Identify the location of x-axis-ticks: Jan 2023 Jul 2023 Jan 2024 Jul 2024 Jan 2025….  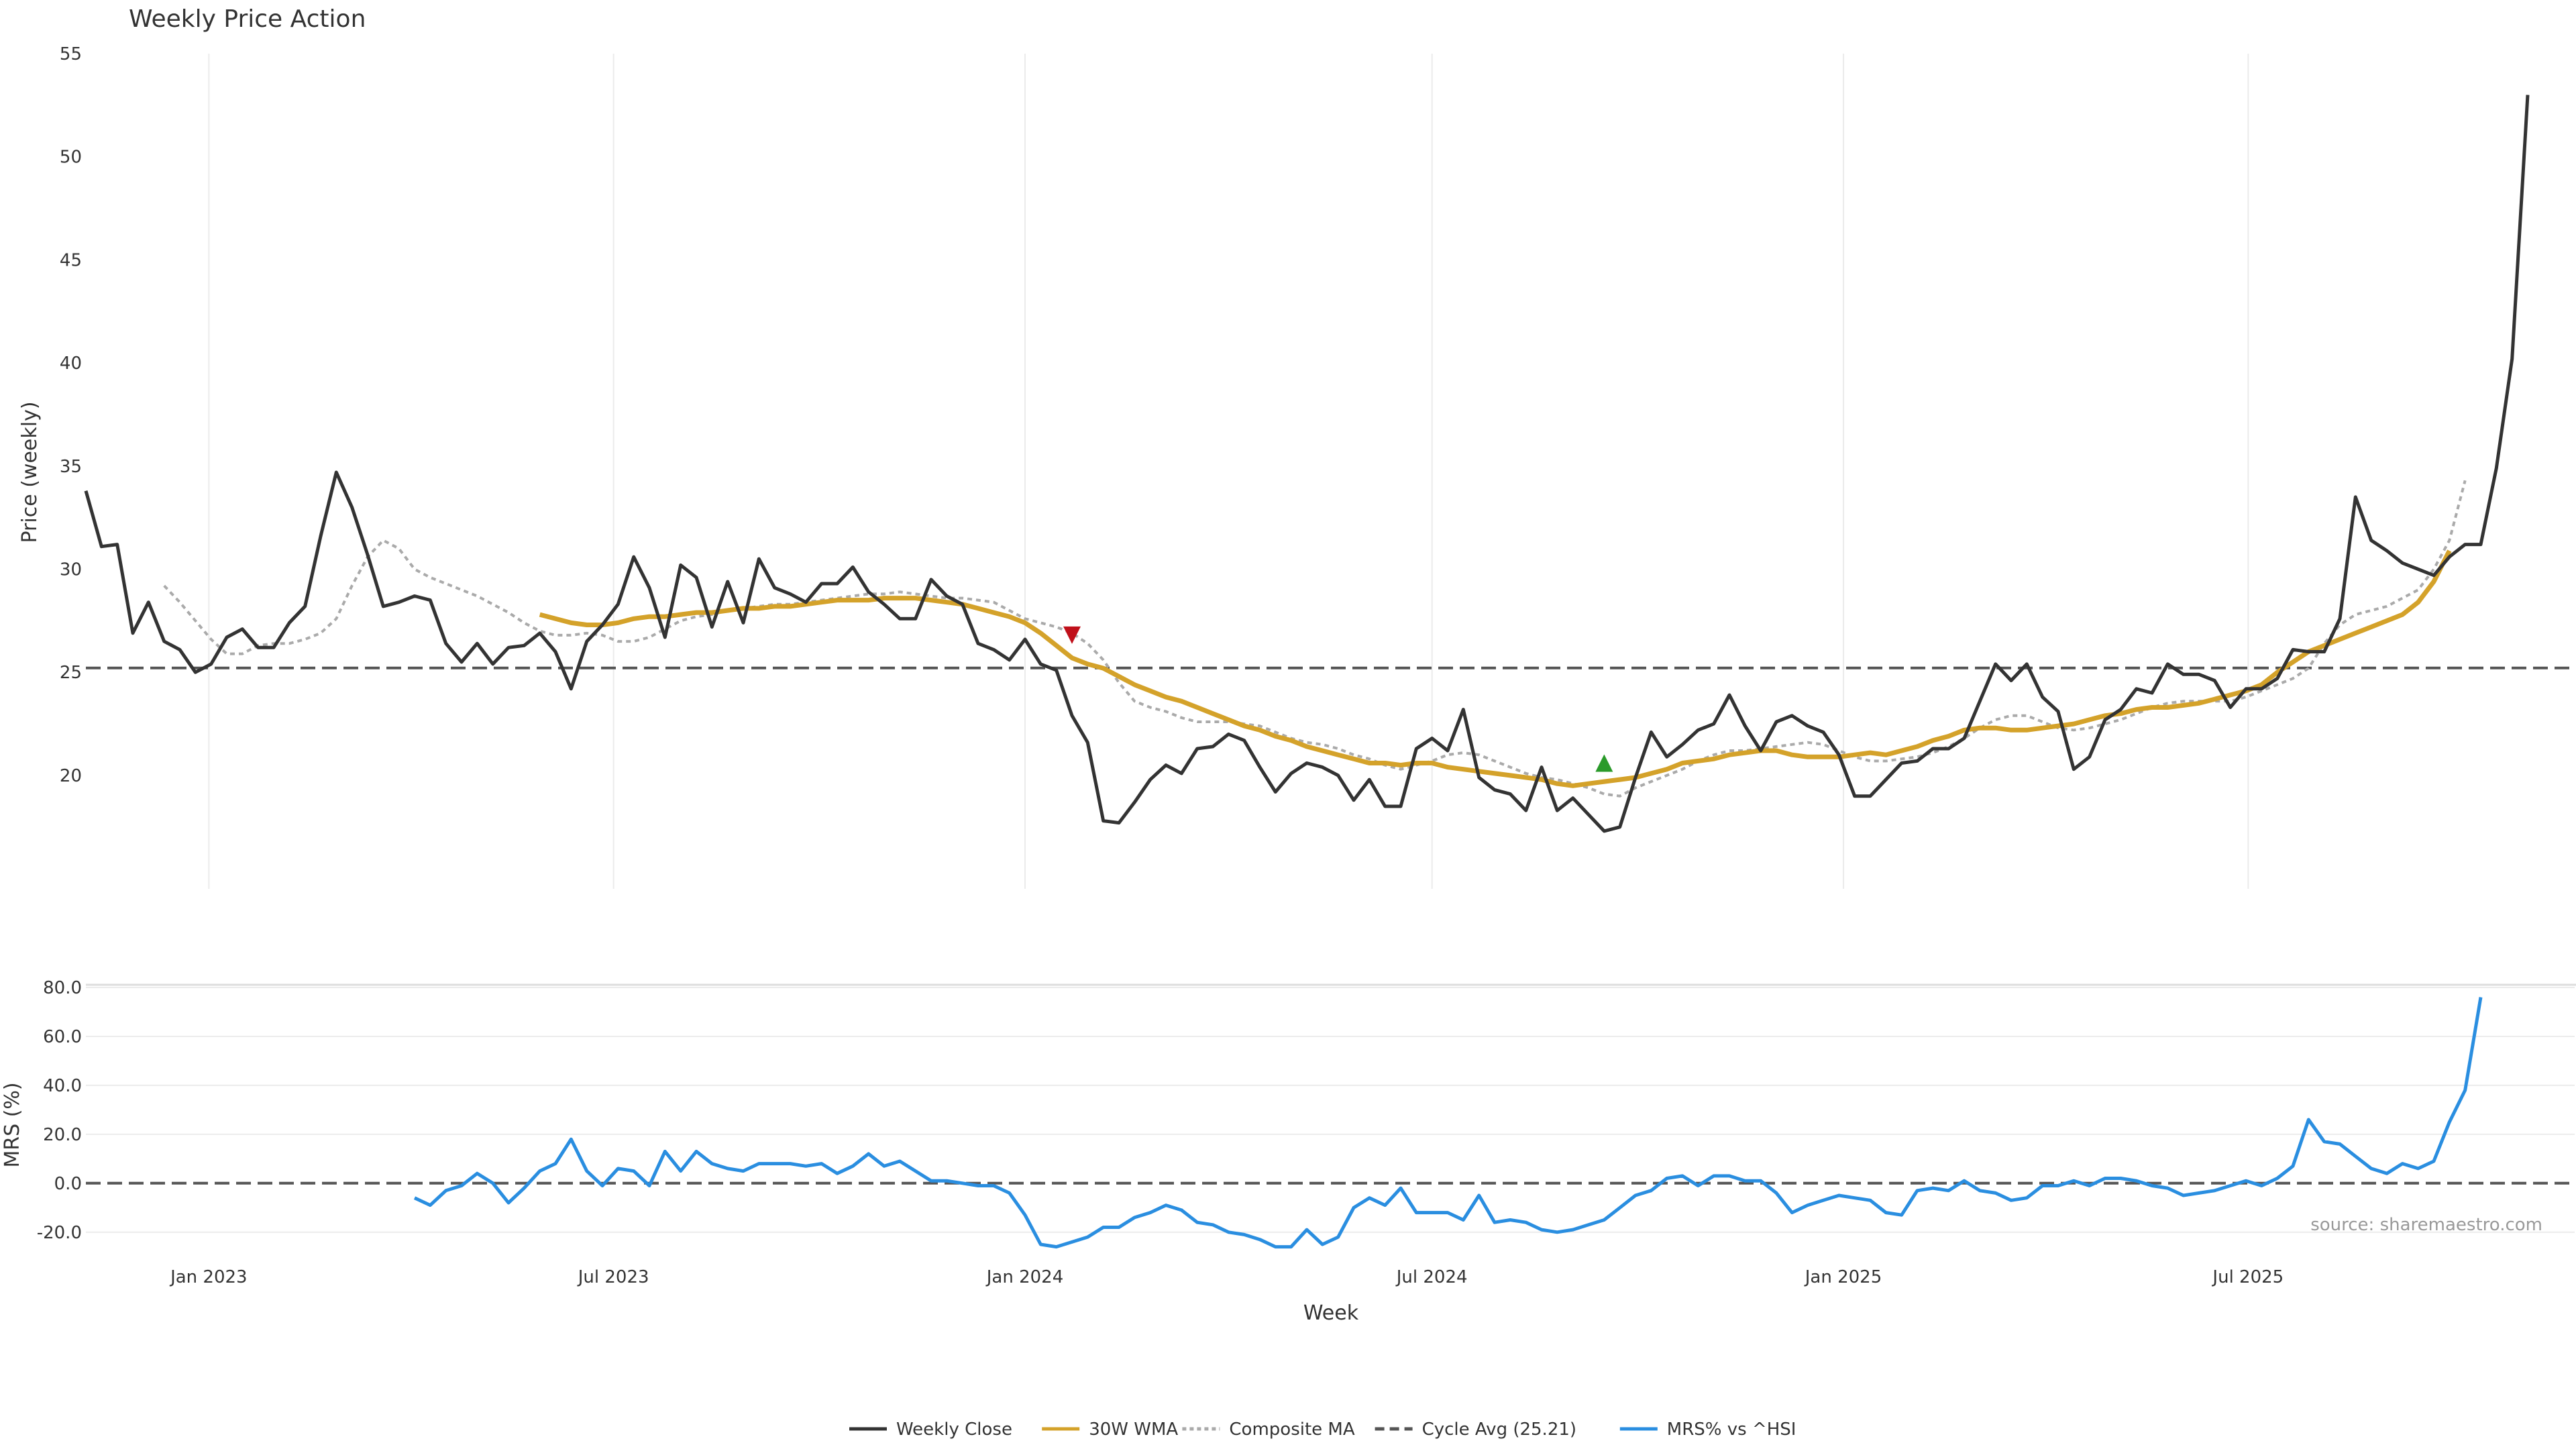
(1226, 1277).